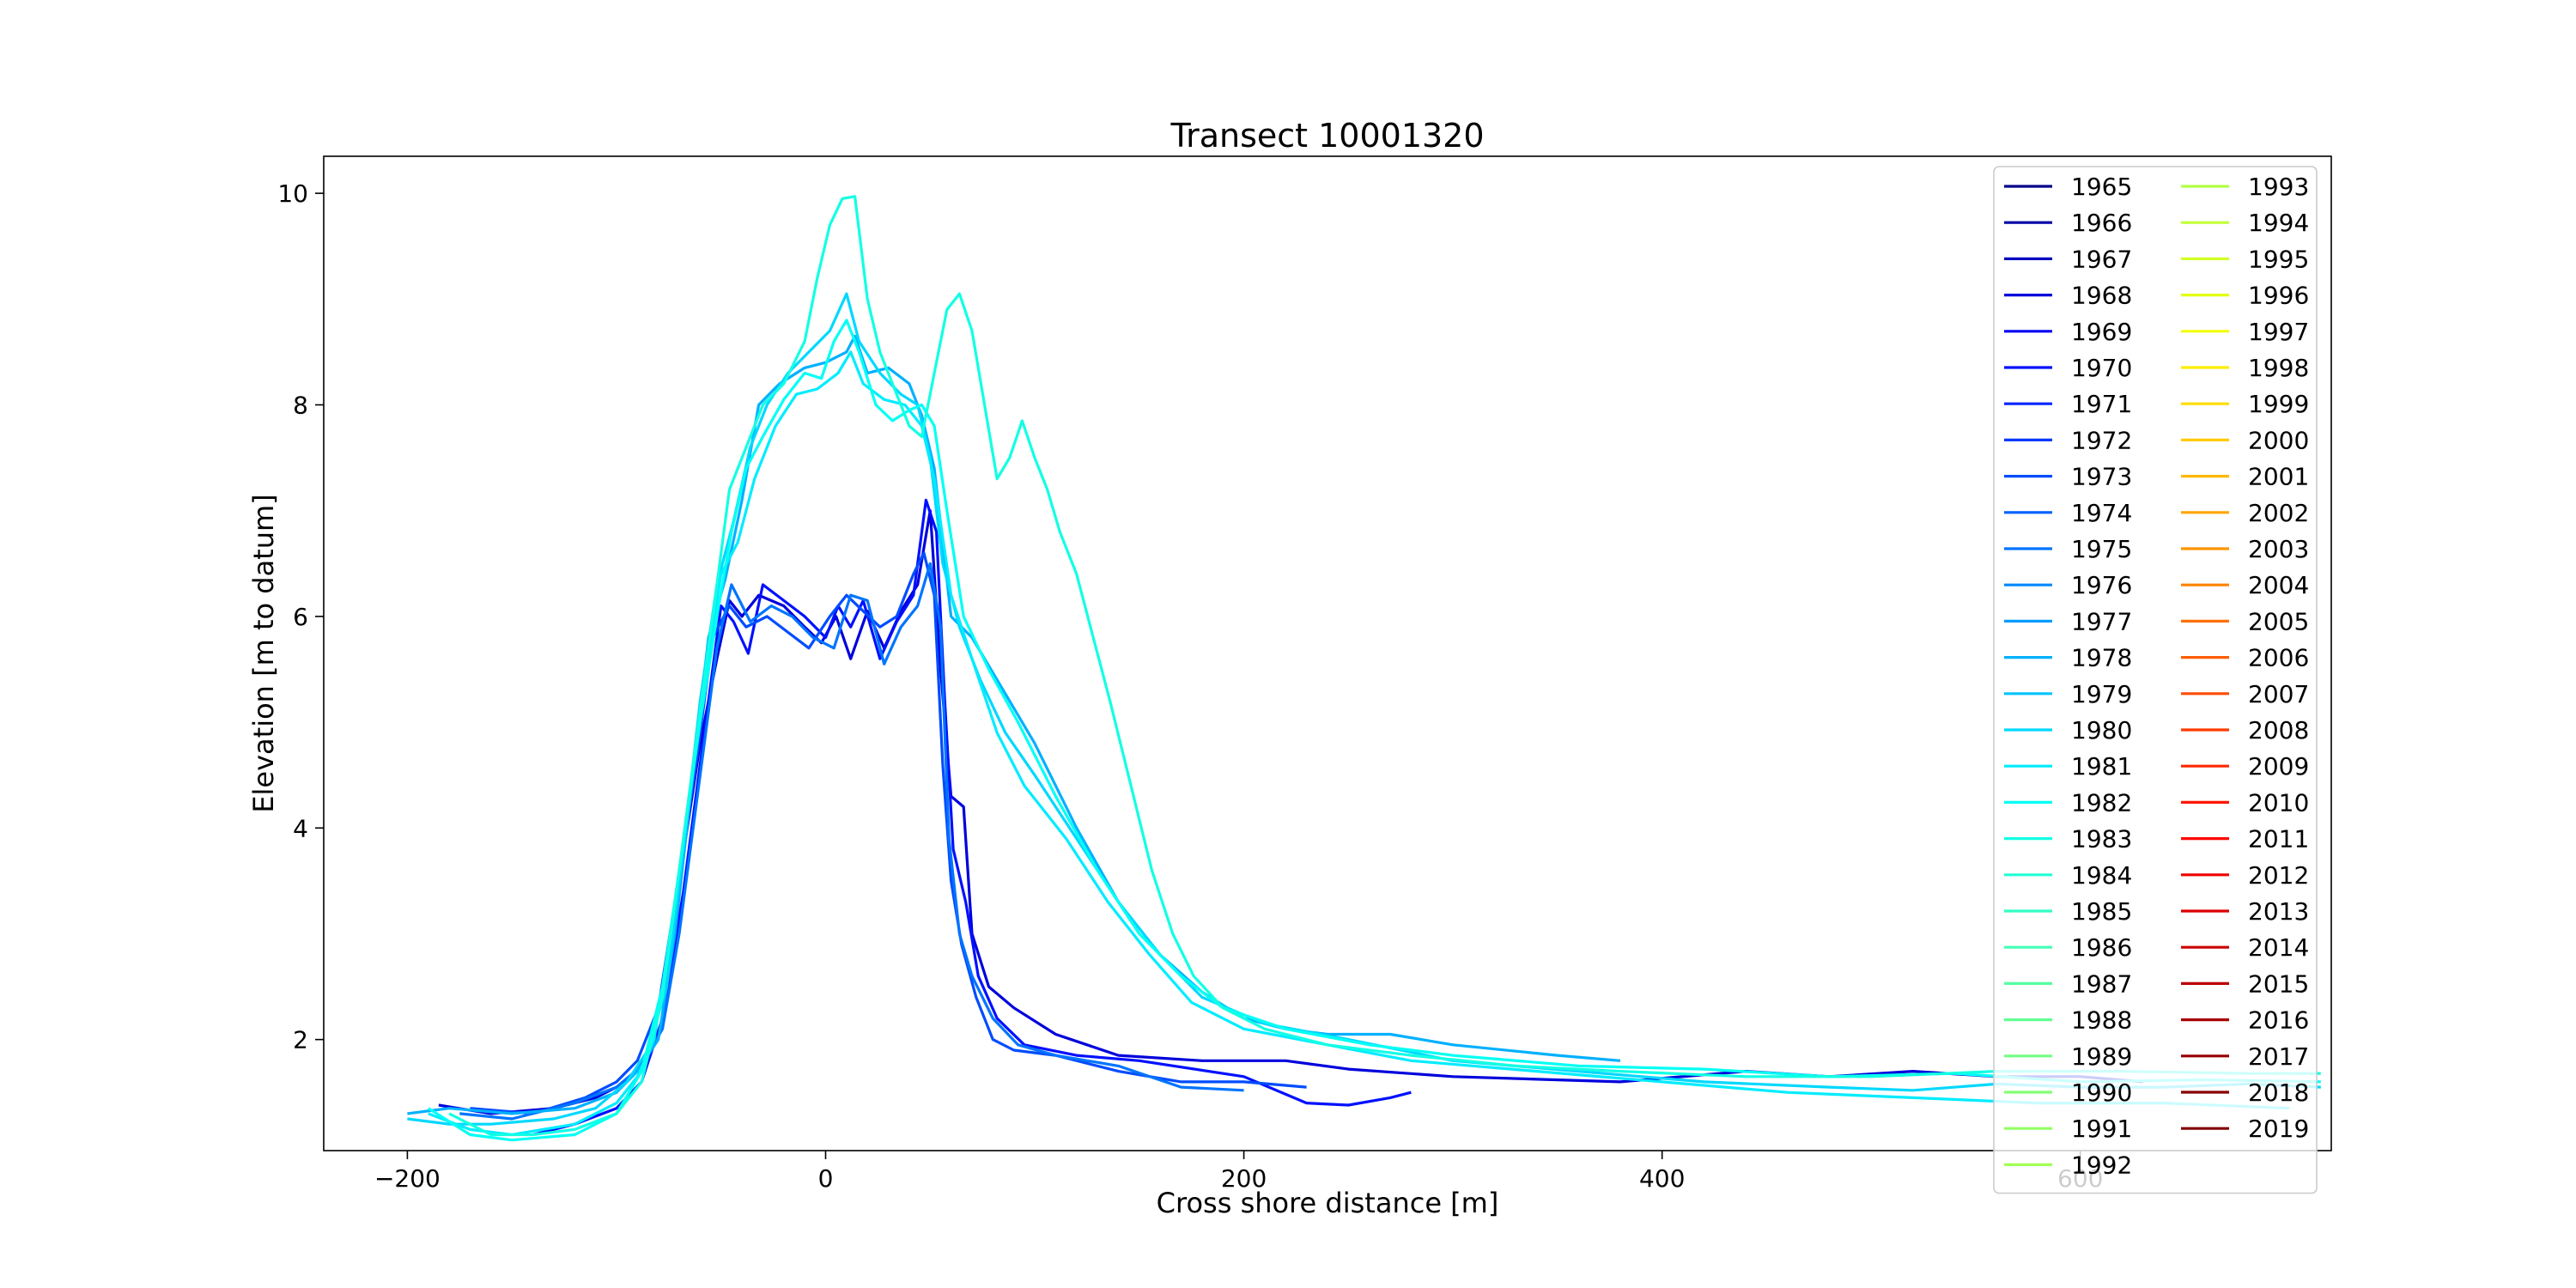 Image resolution: width=2576 pixels, height=1288 pixels. What do you see at coordinates (2101, 549) in the screenshot?
I see `legend-label: 1975` at bounding box center [2101, 549].